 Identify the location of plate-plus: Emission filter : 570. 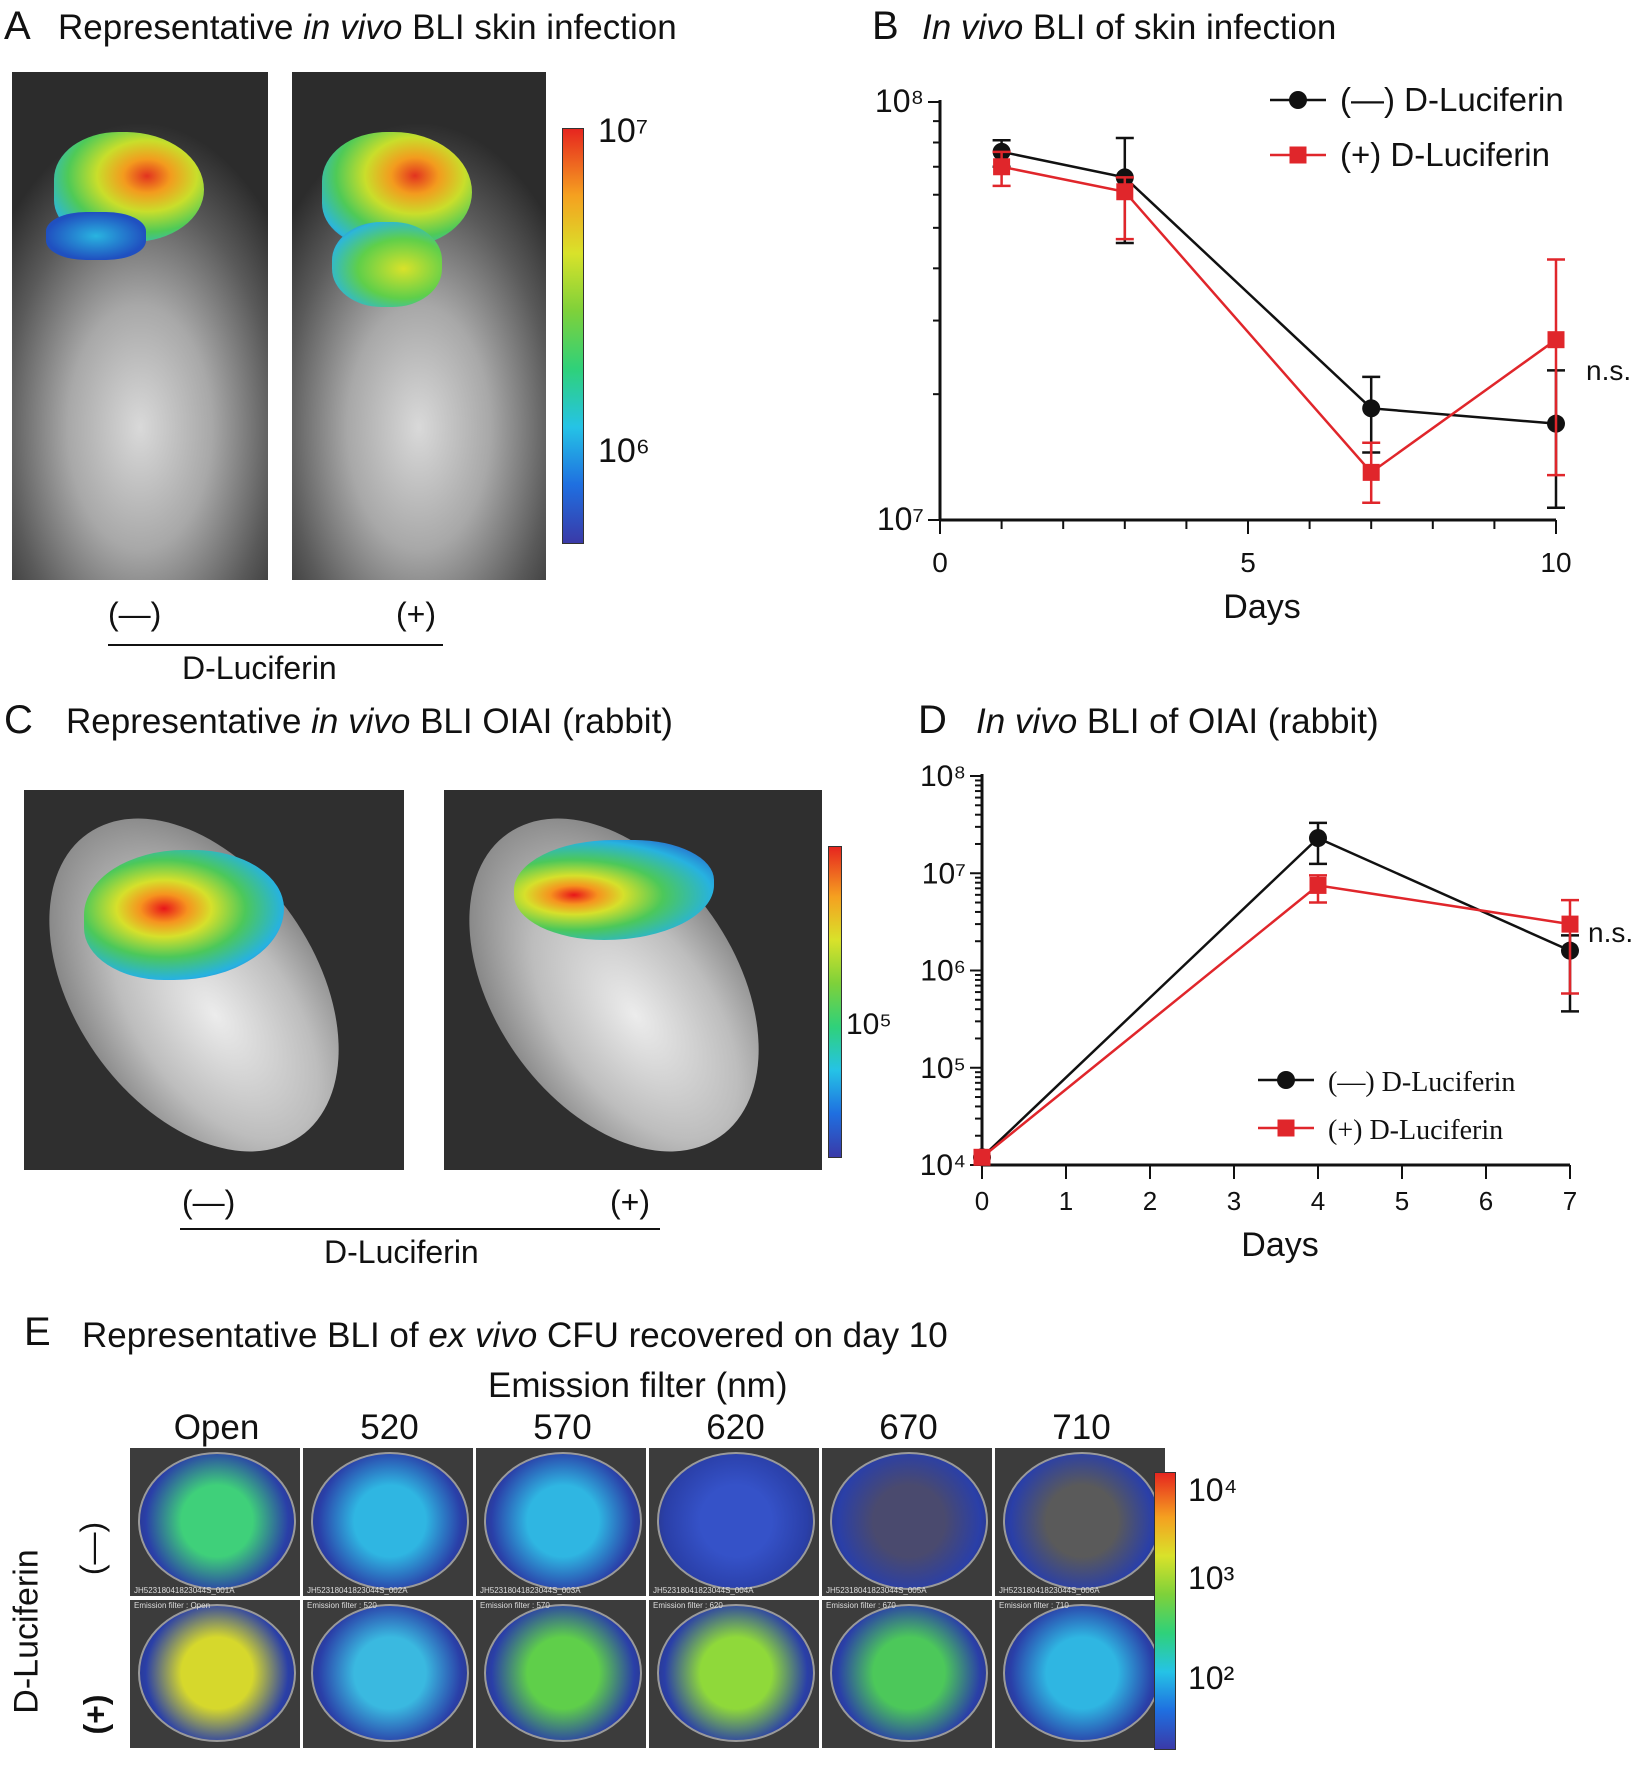
(561, 1674).